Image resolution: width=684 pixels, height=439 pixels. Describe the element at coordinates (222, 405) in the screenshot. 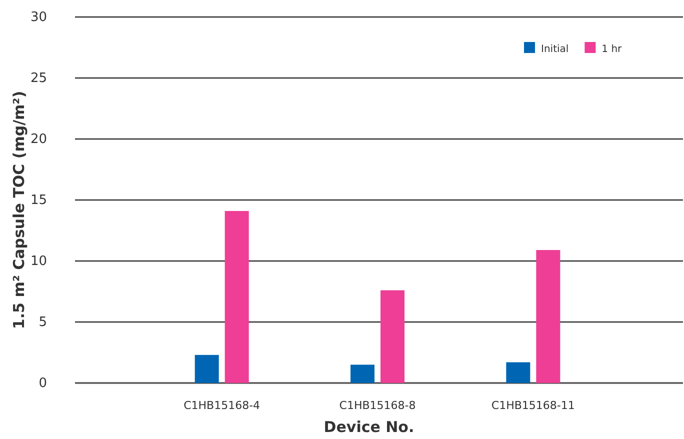

I see `x-tick-label: C1HB15168-4` at that location.